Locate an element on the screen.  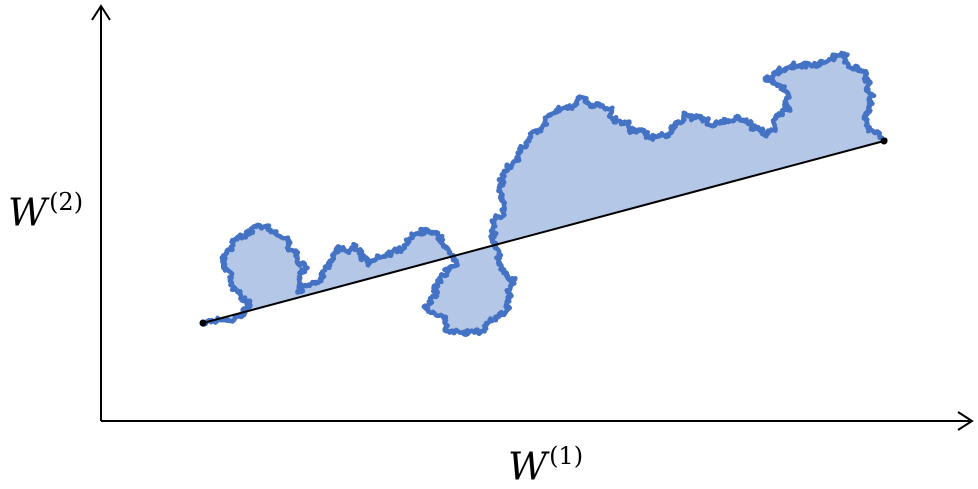
y-axis-label: W(2) is located at coordinates (46, 211).